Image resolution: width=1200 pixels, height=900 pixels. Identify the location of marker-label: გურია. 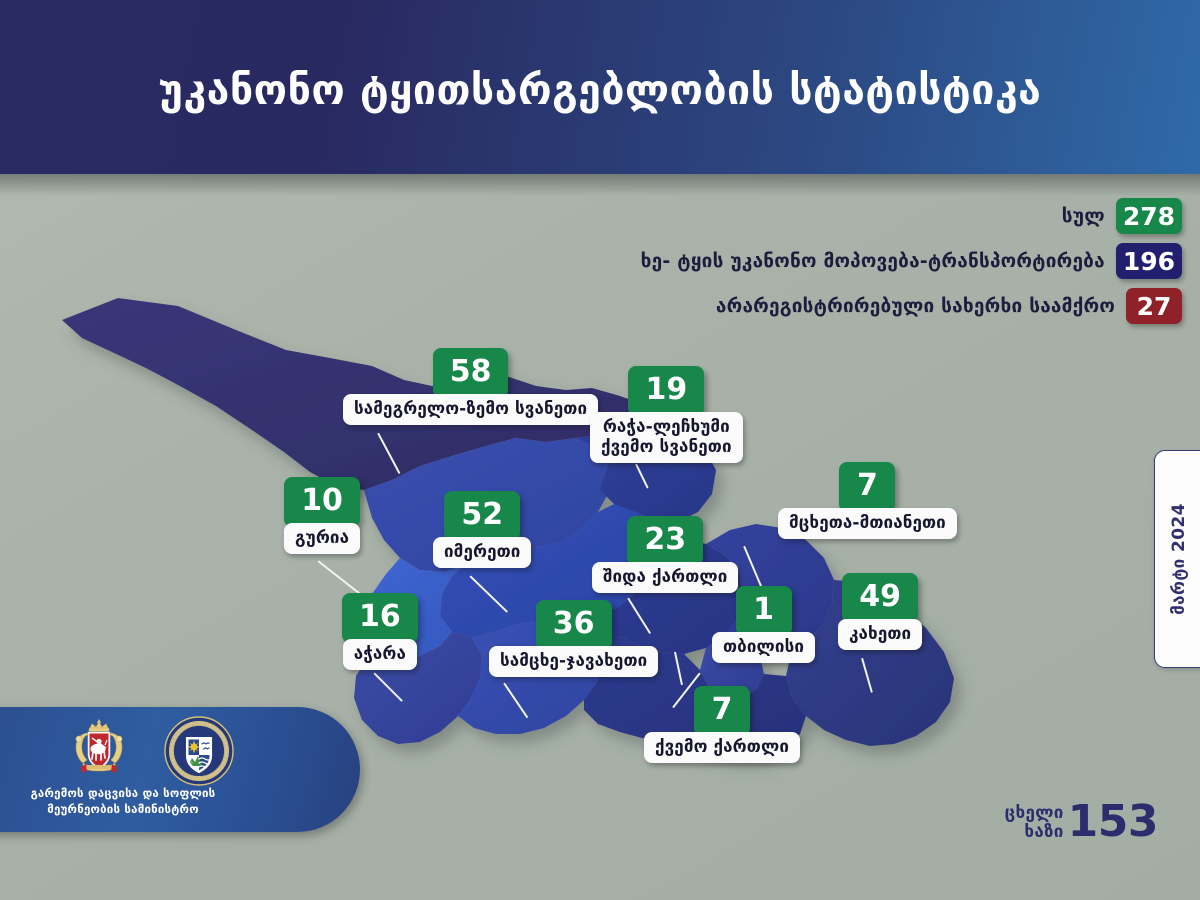
(322, 539).